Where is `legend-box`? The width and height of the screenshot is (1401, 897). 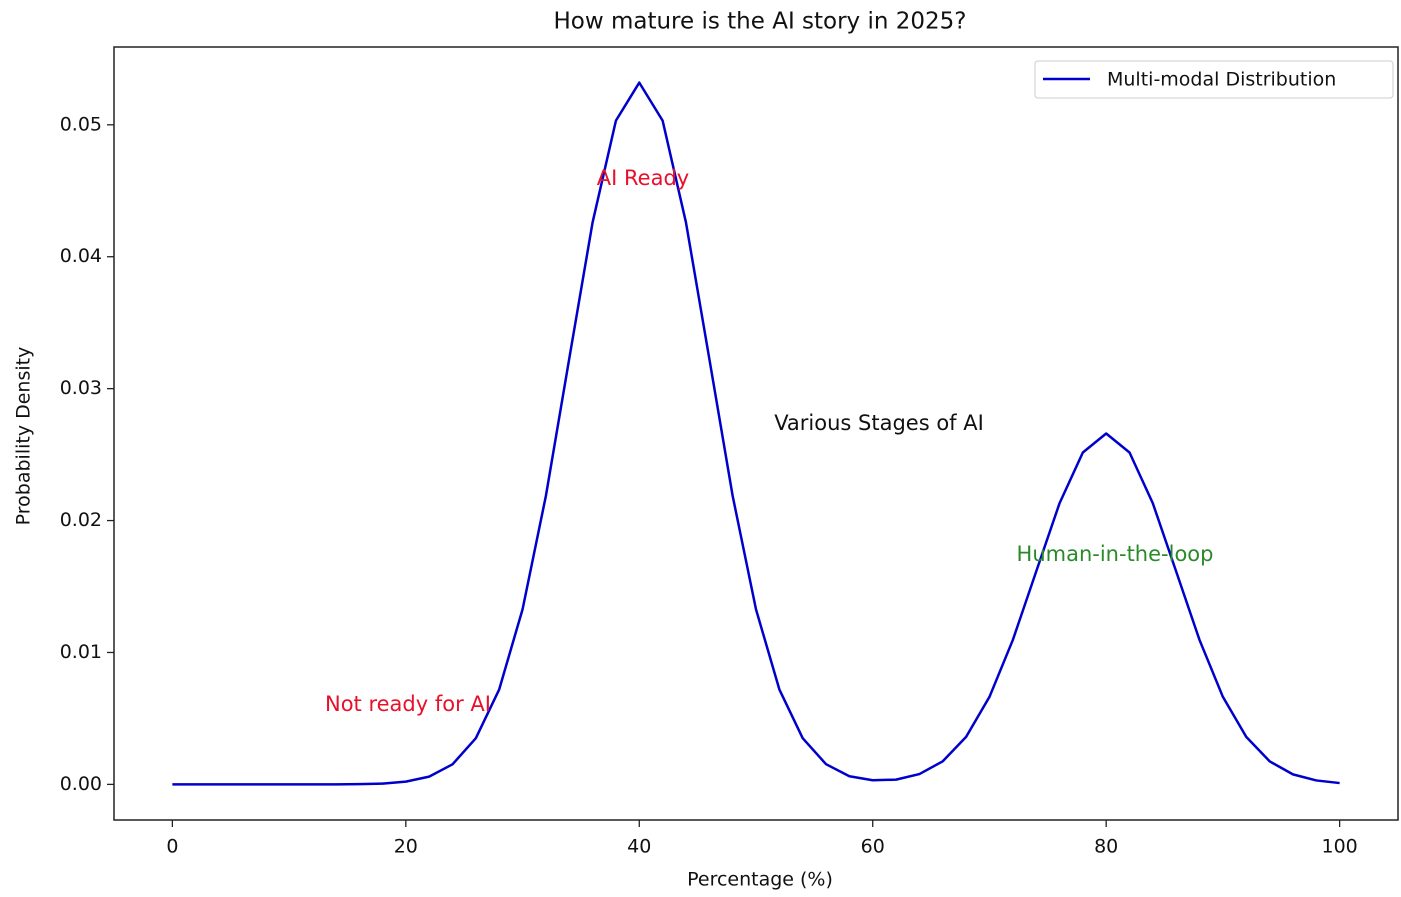
legend-box is located at coordinates (1214, 79).